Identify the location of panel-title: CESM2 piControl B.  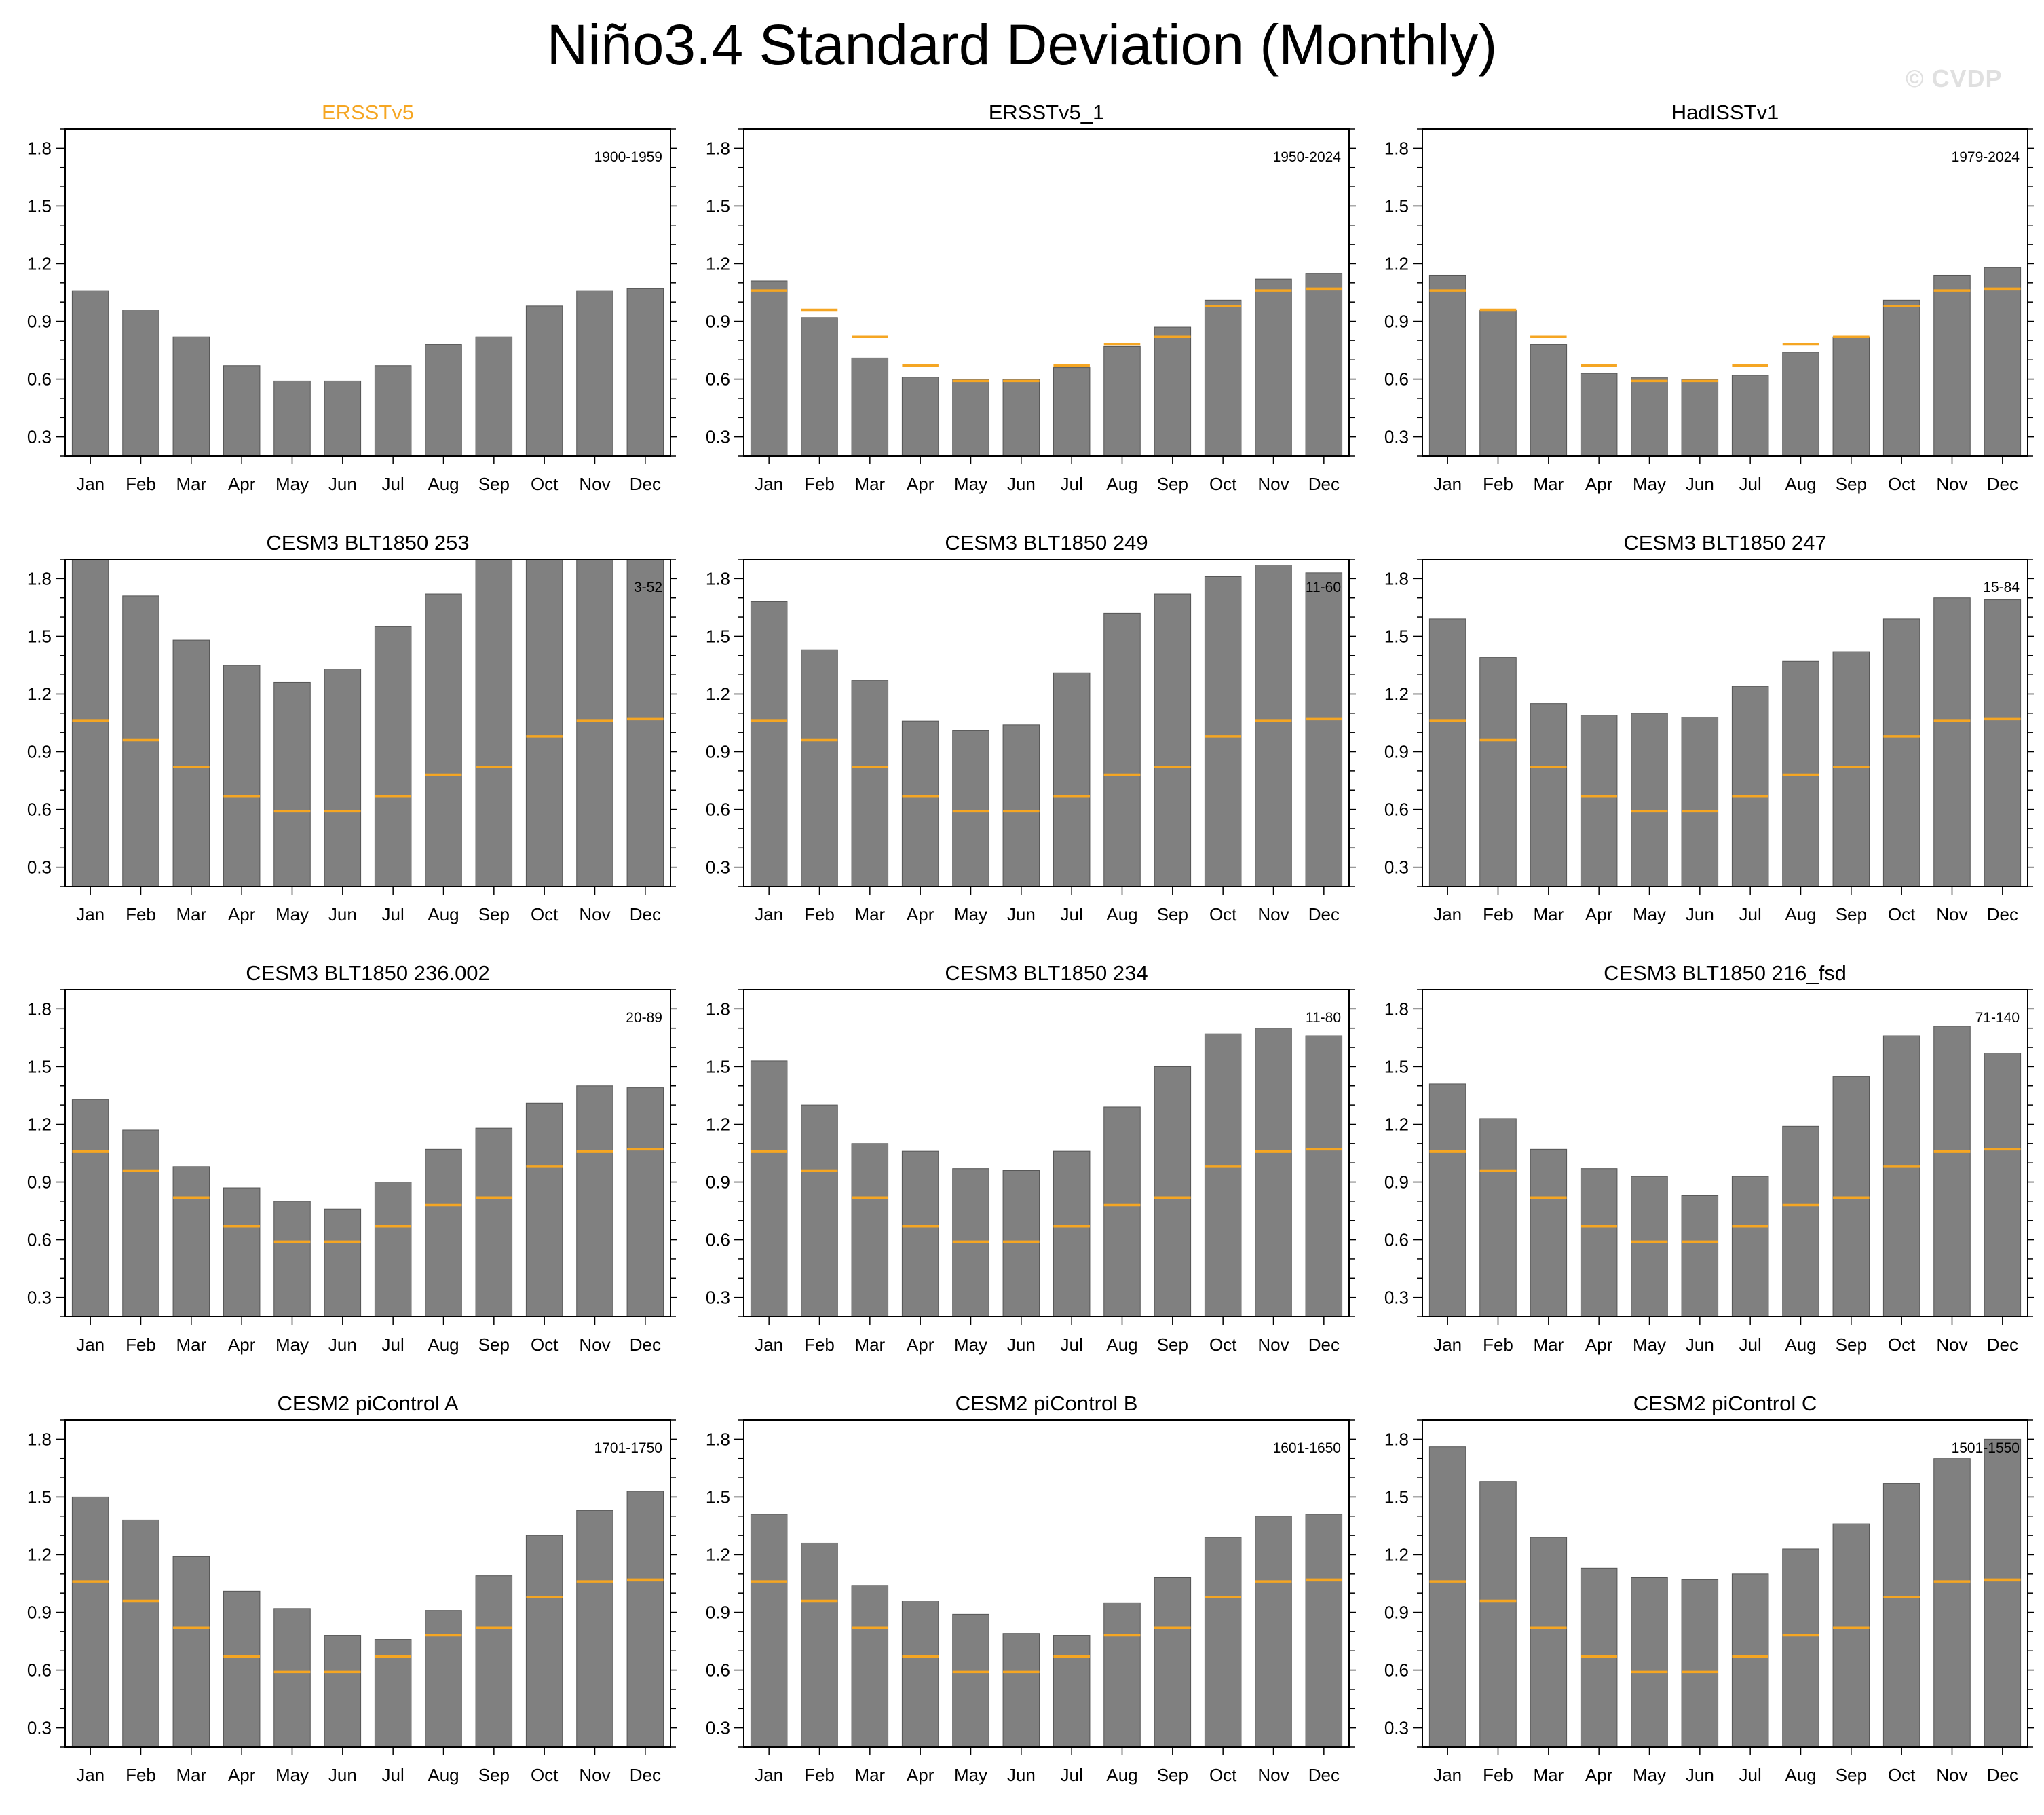
(1046, 1403).